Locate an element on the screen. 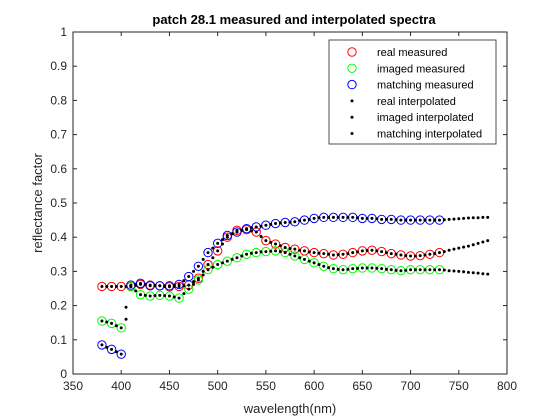 The height and width of the screenshot is (420, 560). legend-label: imaged measured is located at coordinates (421, 69).